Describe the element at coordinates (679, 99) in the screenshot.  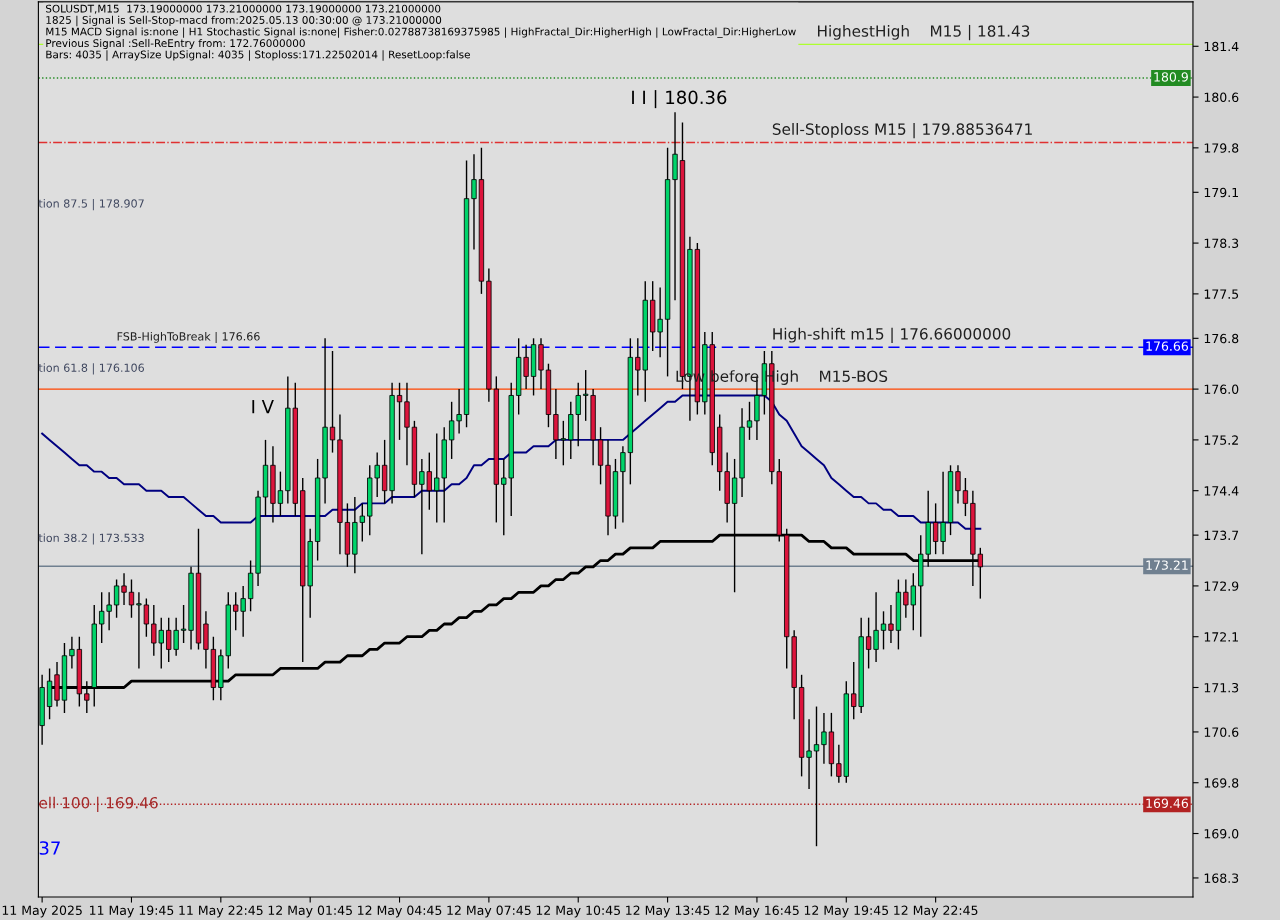
I see `annotation: I I | 180.36` at that location.